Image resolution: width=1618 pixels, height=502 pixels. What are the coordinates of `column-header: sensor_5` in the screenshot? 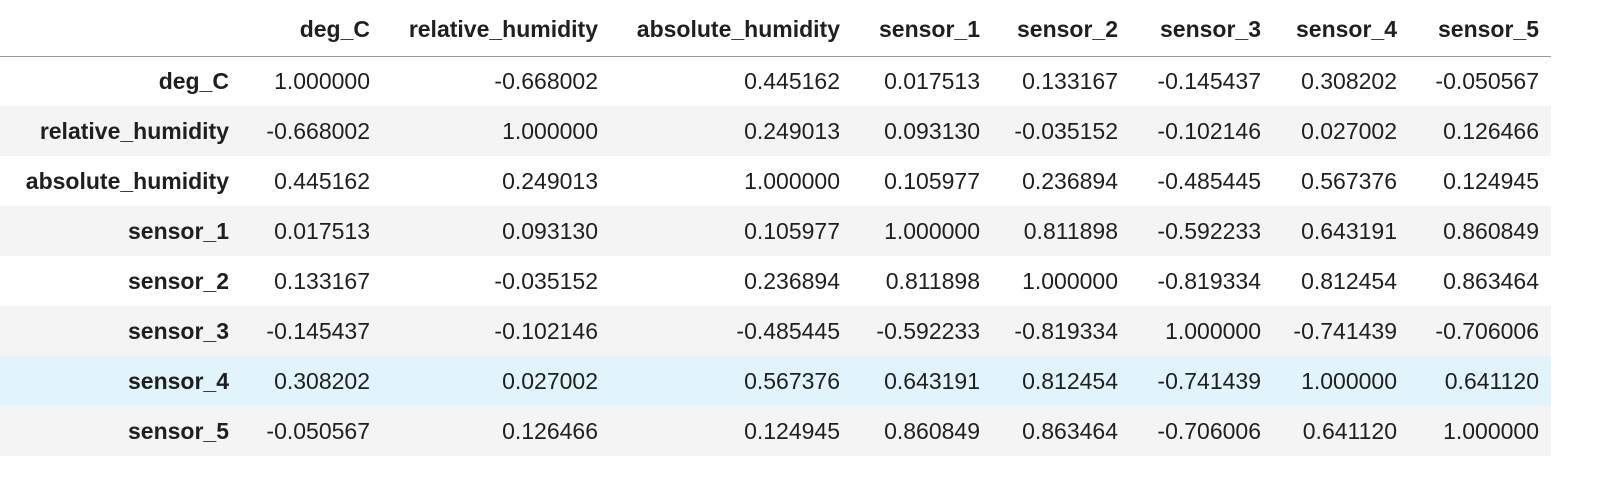 It's located at (1480, 30).